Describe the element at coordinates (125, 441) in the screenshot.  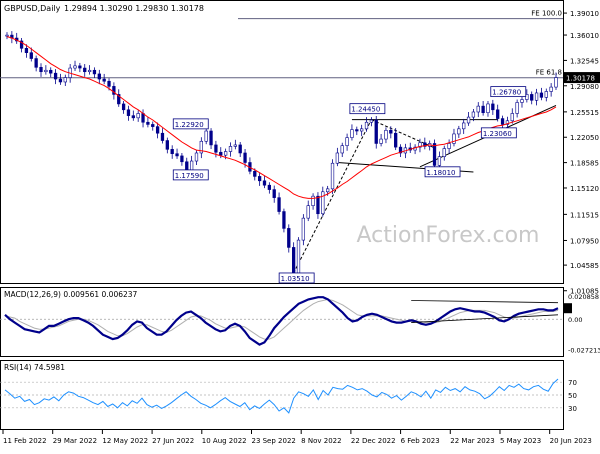
I see `x-tick-label: 12 May 2022` at that location.